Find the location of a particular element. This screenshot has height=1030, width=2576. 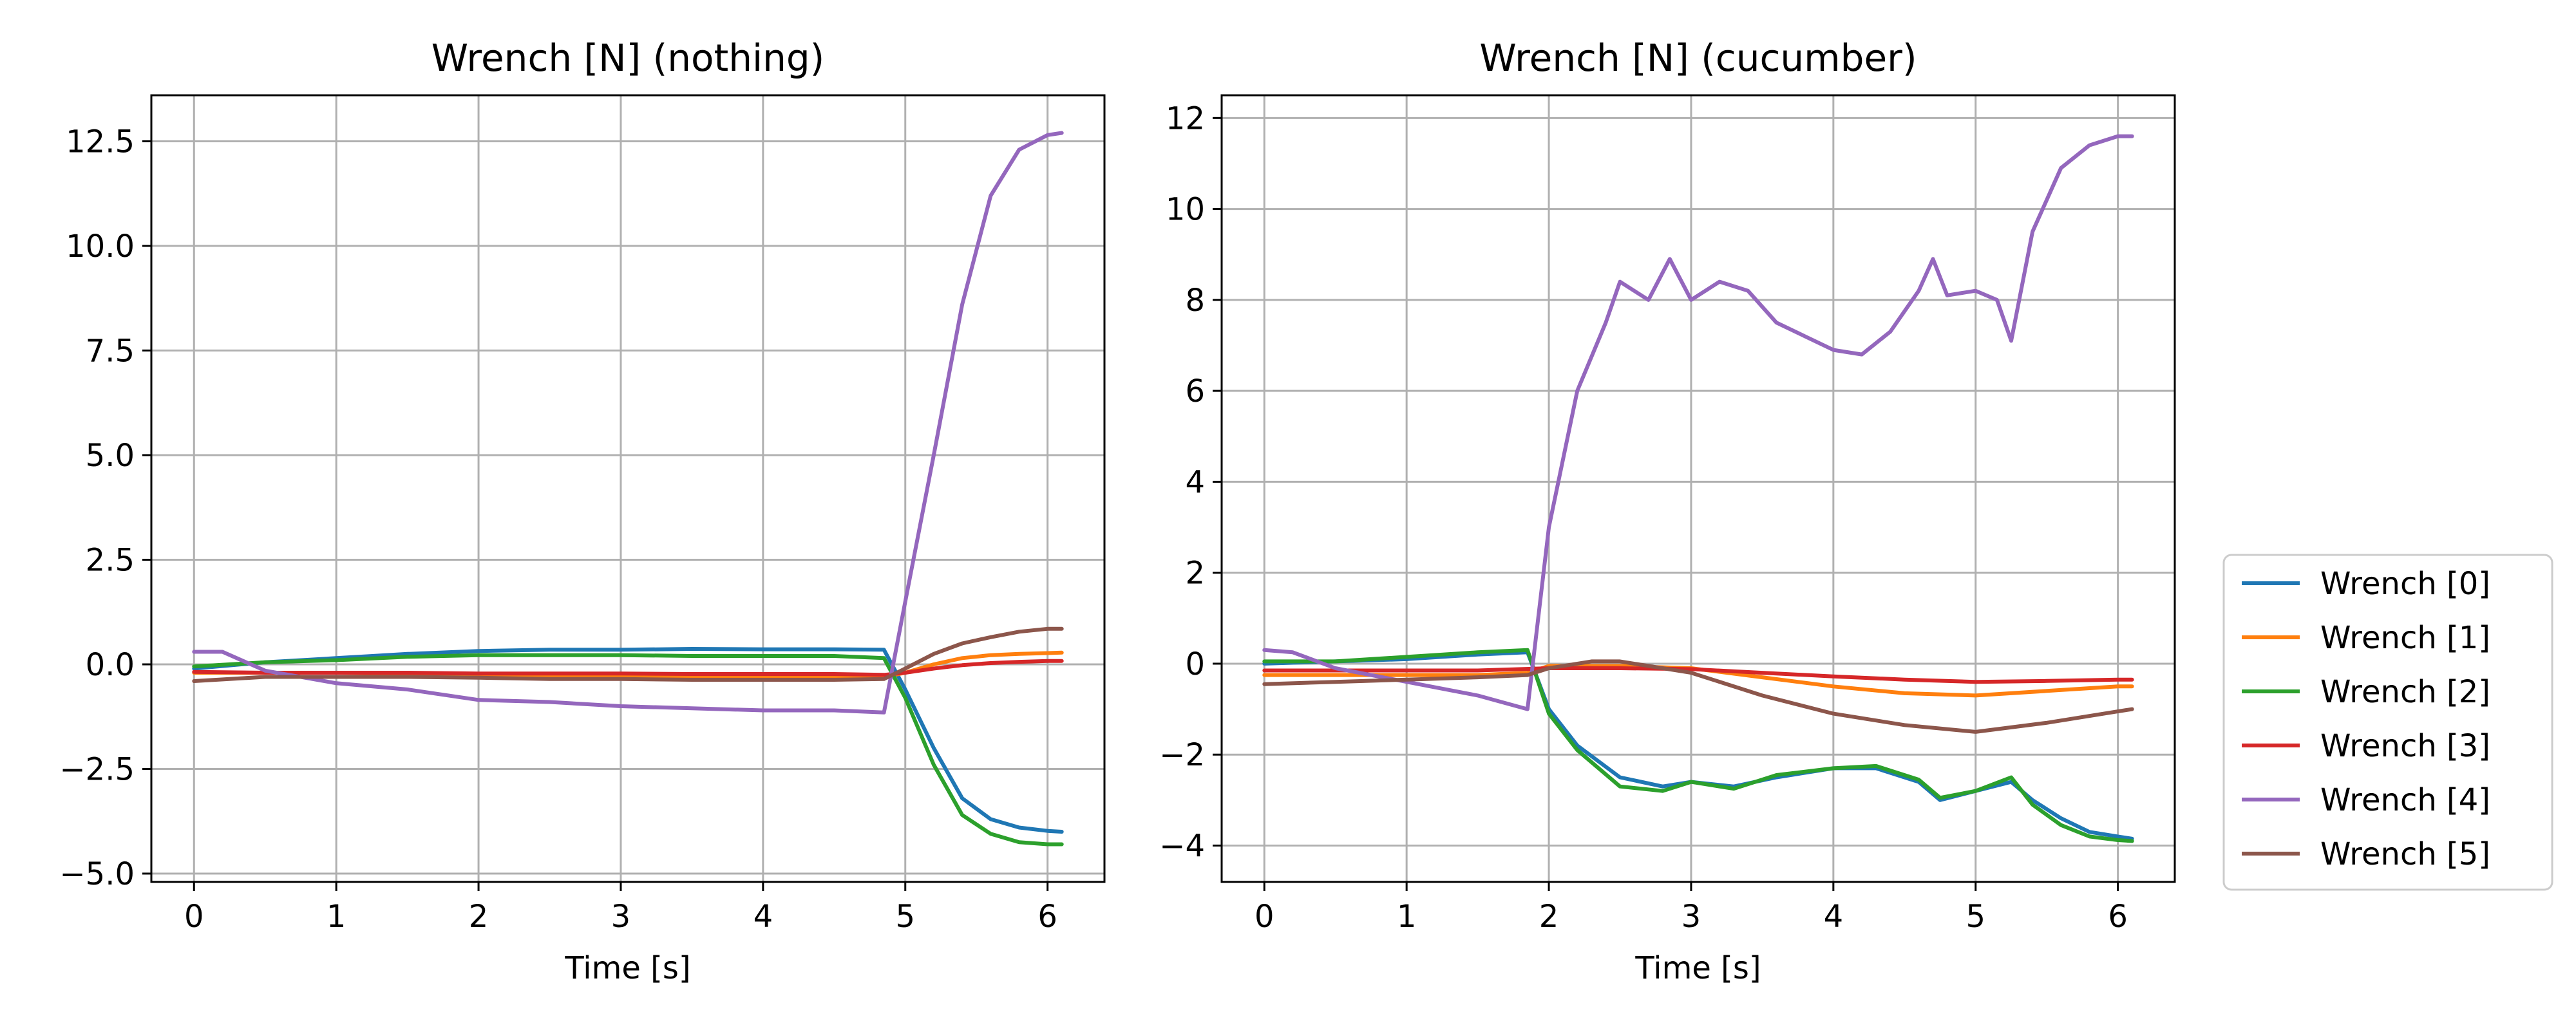

chart-title: Wrench [N] (nothing) is located at coordinates (628, 58).